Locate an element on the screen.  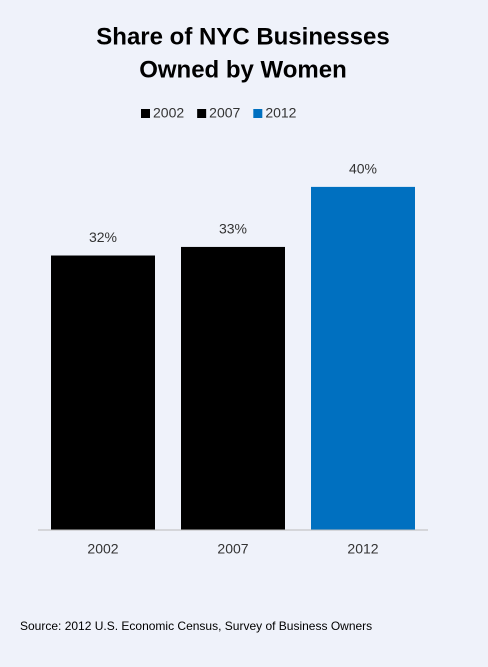
value-label: 32% is located at coordinates (103, 237).